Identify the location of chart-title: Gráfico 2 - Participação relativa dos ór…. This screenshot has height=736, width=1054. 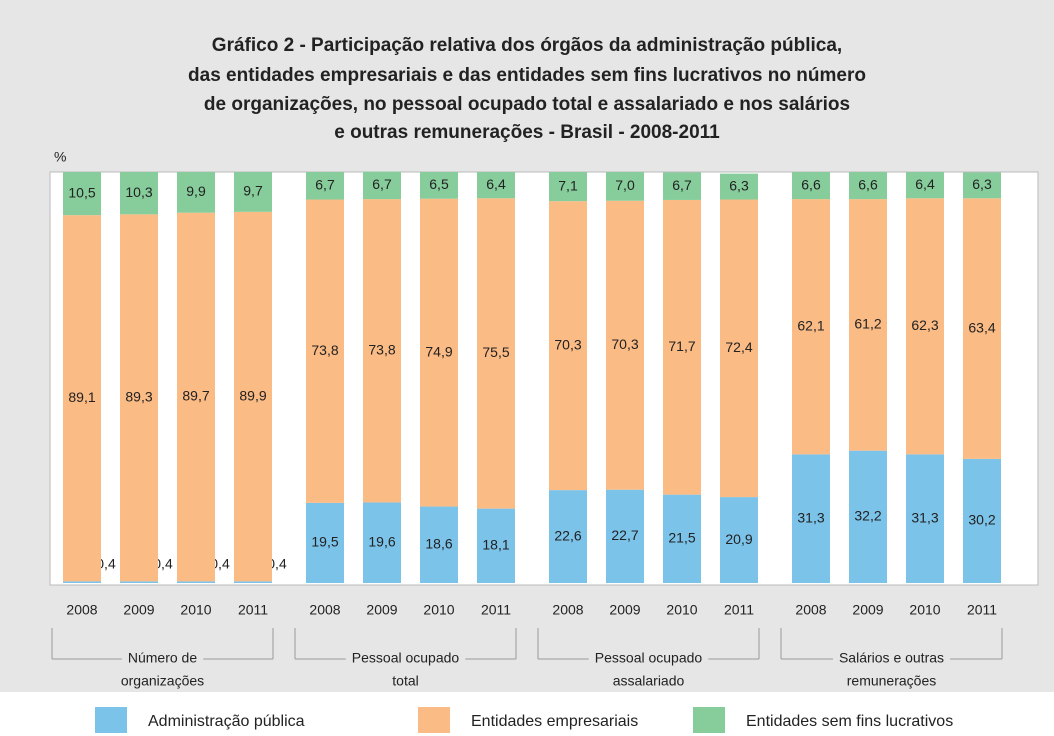
(527, 45).